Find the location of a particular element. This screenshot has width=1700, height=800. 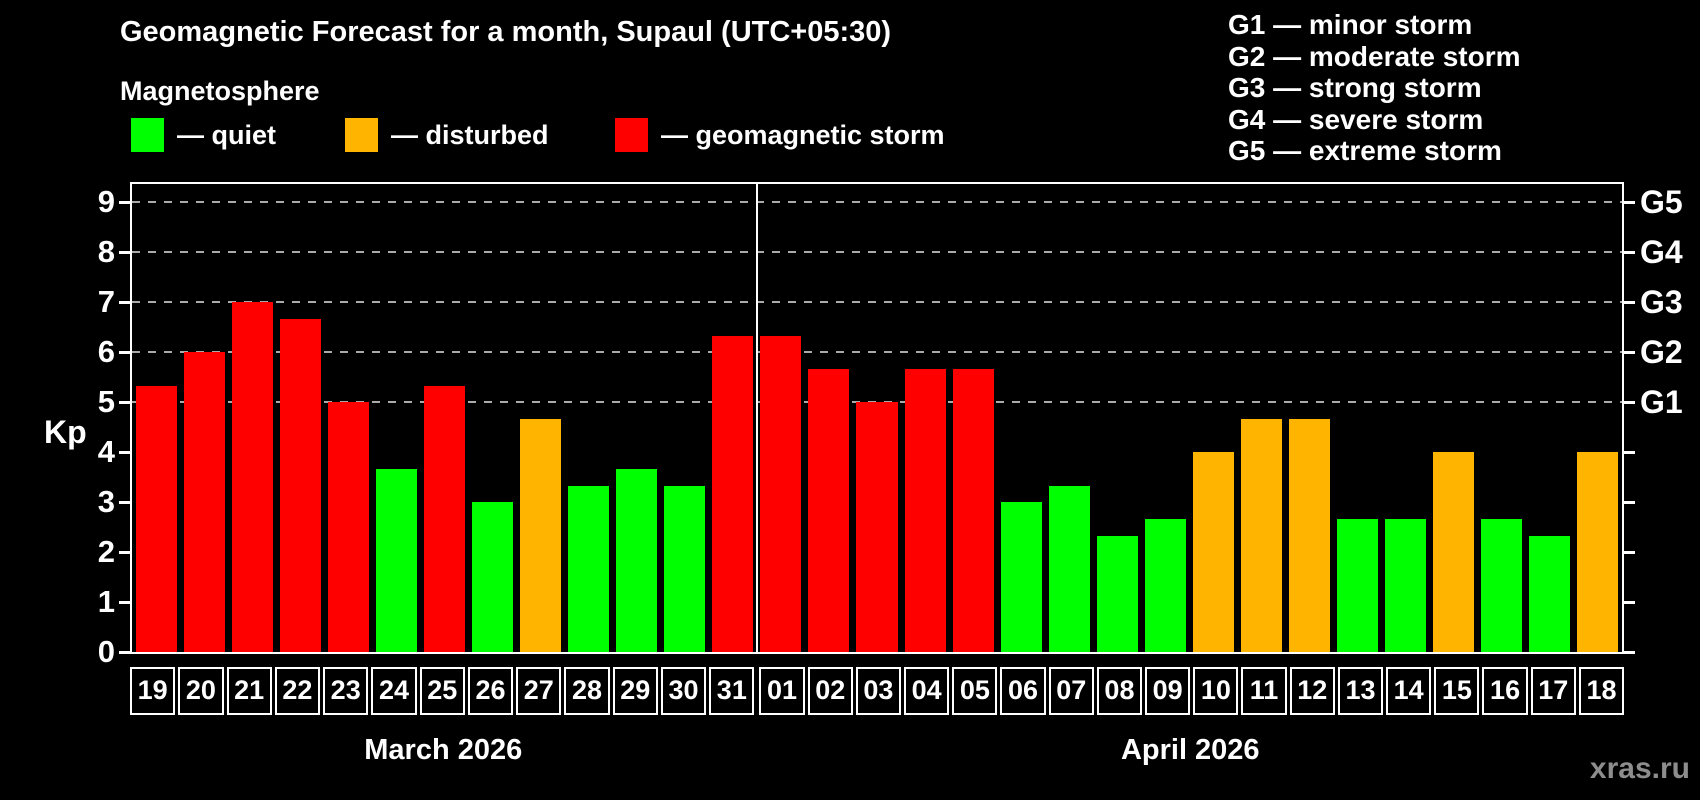

legend-swatch-disturbed is located at coordinates (361, 135).